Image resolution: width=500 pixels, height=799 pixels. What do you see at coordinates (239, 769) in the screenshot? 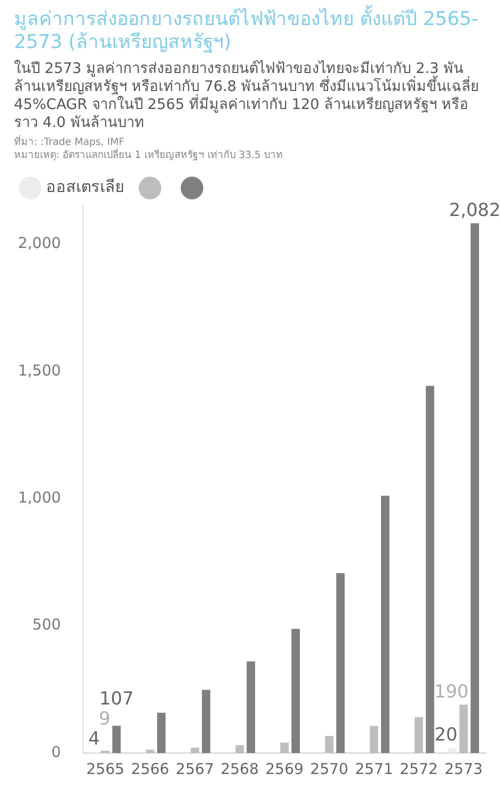
I see `x-tick-label: 2568` at bounding box center [239, 769].